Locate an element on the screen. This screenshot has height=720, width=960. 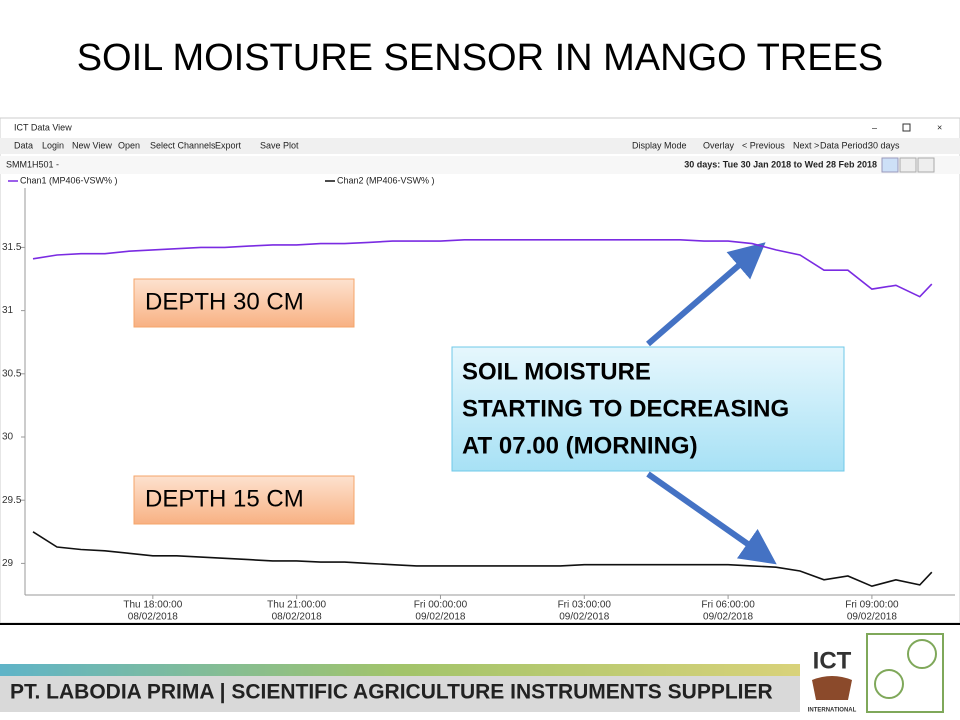
logo-sub: INTERNATIONAL is located at coordinates (832, 711).